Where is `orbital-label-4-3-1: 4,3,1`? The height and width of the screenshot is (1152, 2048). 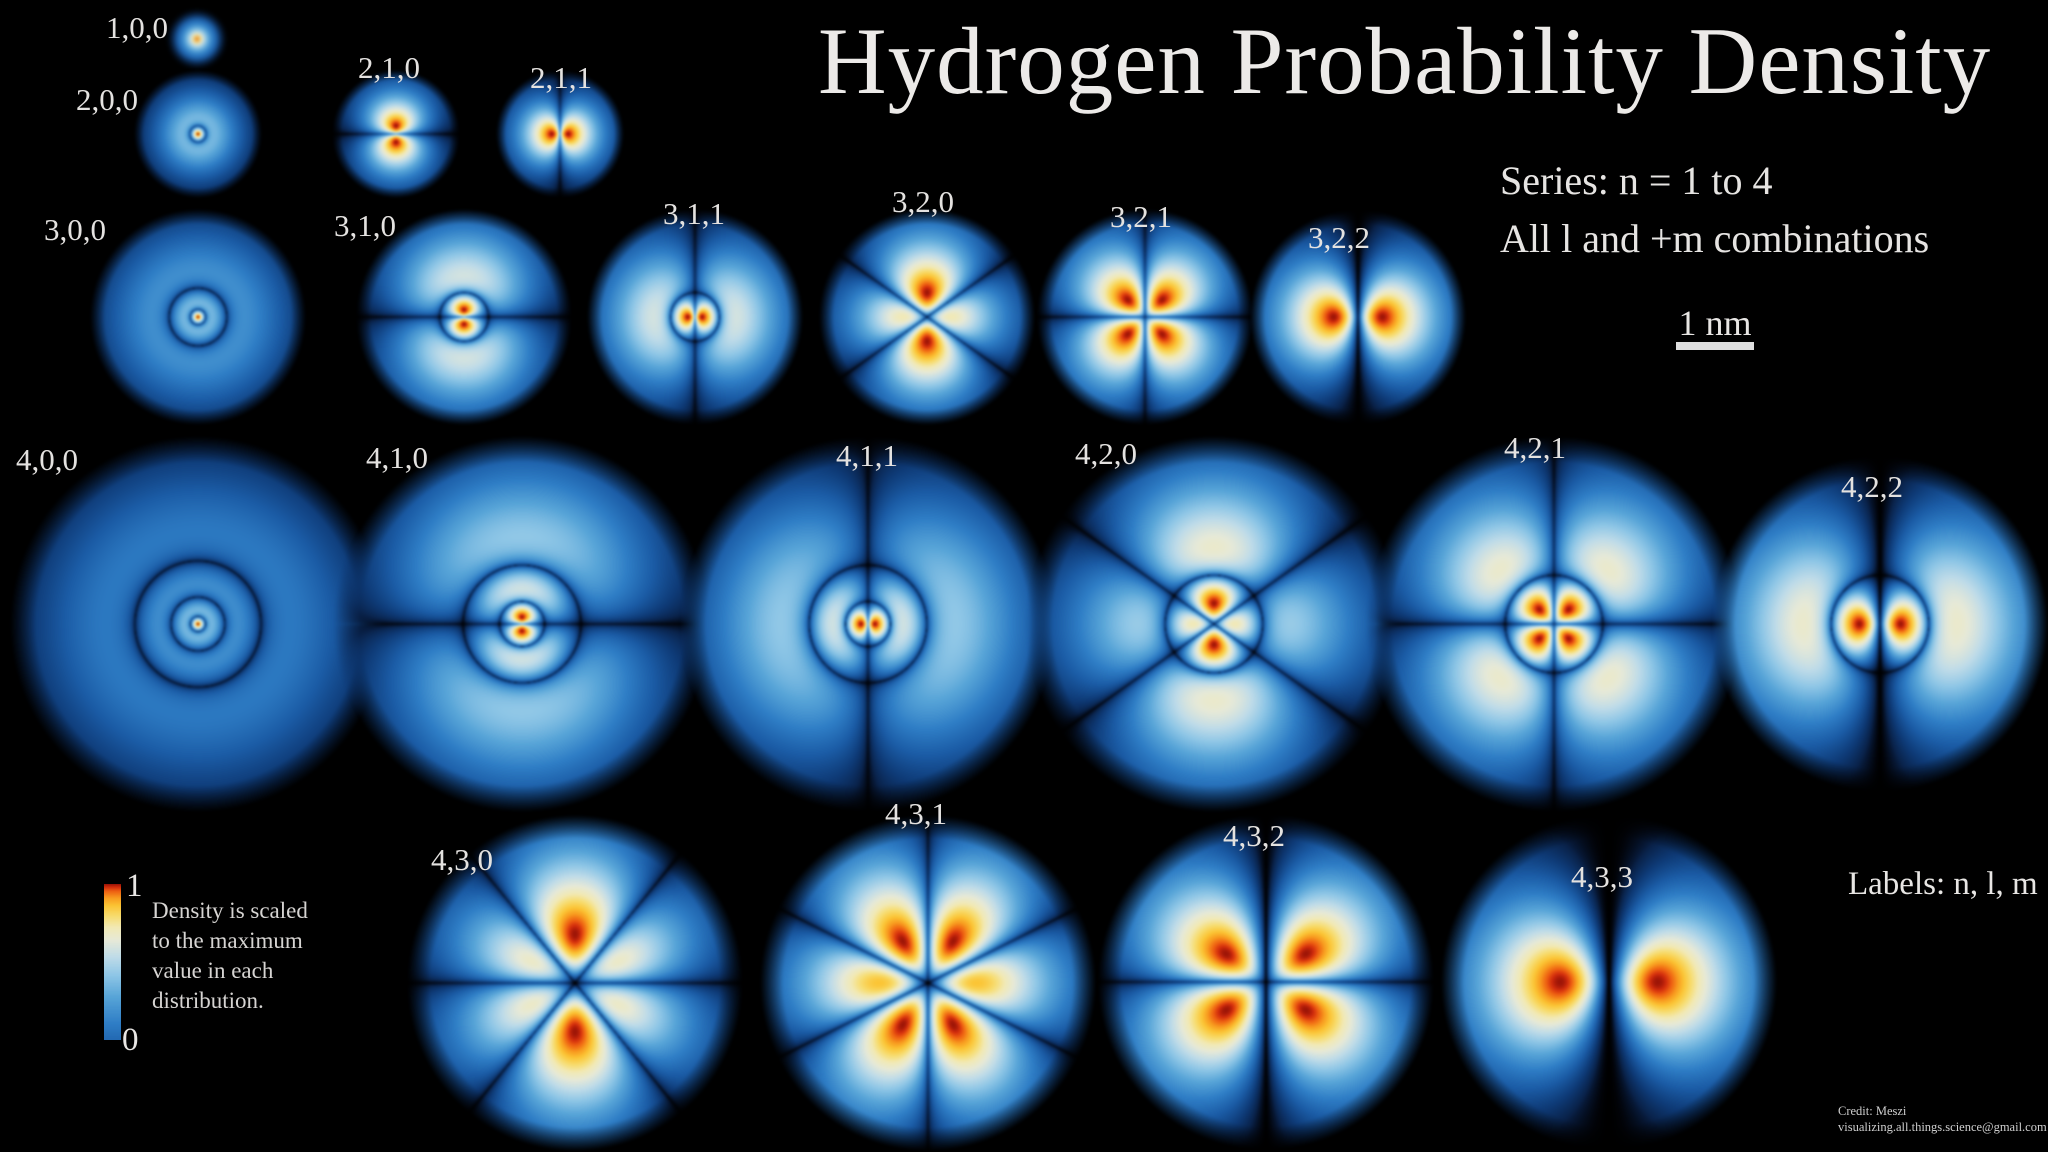
orbital-label-4-3-1: 4,3,1 is located at coordinates (916, 813).